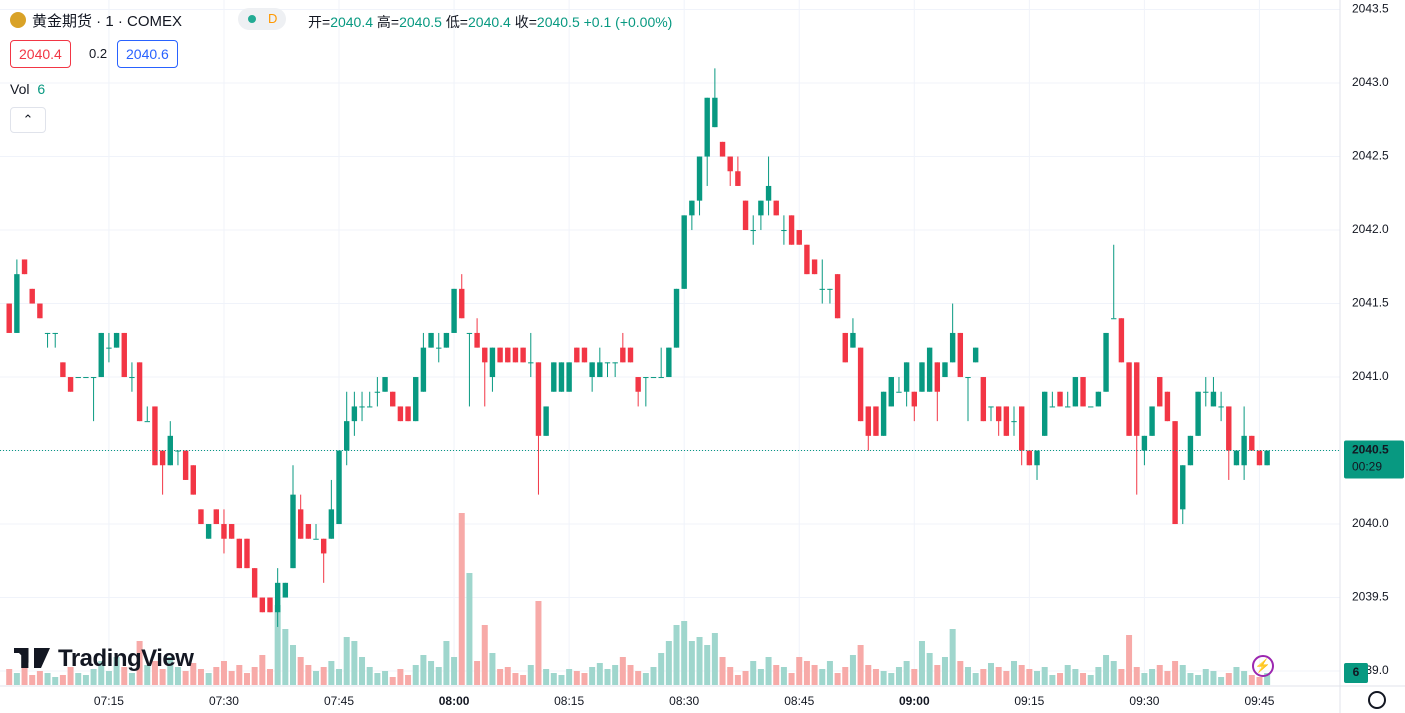 The height and width of the screenshot is (713, 1405). Describe the element at coordinates (1144, 701) in the screenshot. I see `x-tick-label: 09:30` at that location.